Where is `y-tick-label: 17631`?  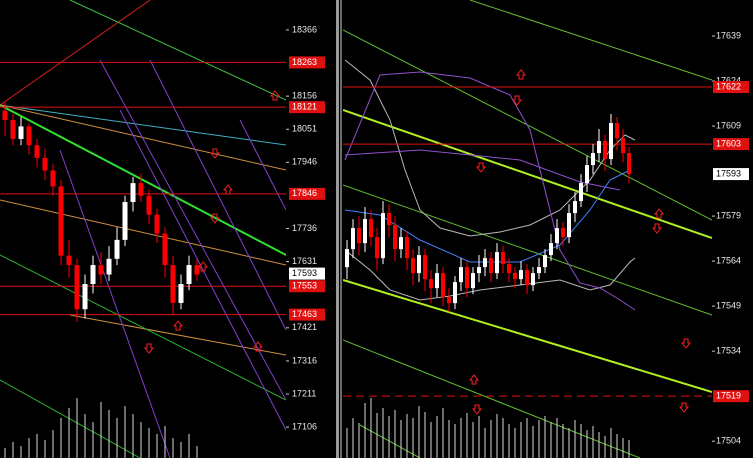
y-tick-label: 17631 is located at coordinates (304, 261).